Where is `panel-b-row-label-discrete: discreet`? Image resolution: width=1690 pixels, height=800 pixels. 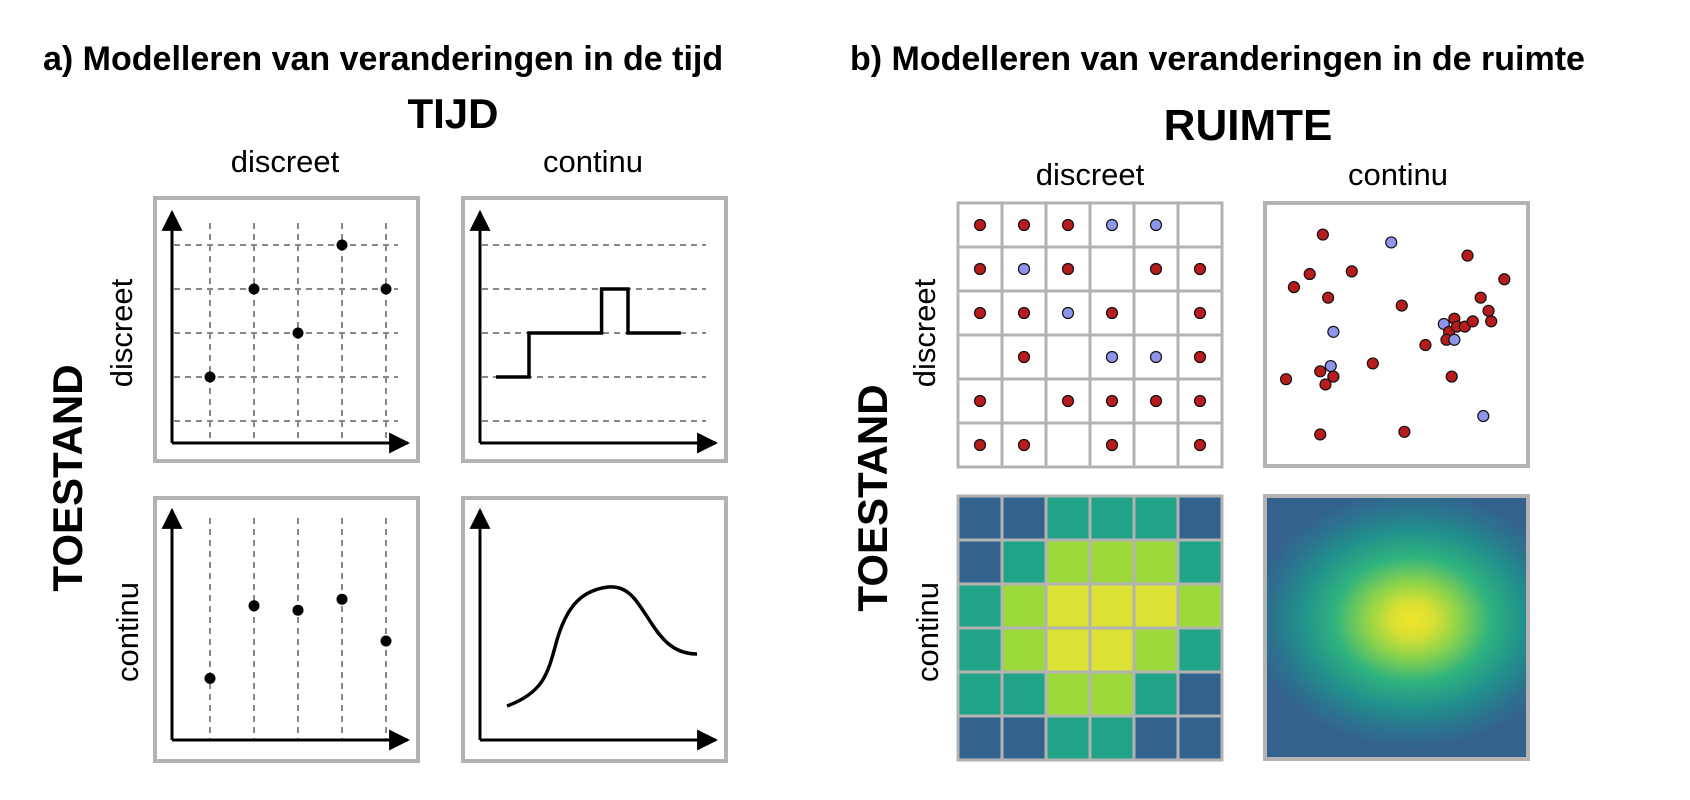 panel-b-row-label-discrete: discreet is located at coordinates (924, 332).